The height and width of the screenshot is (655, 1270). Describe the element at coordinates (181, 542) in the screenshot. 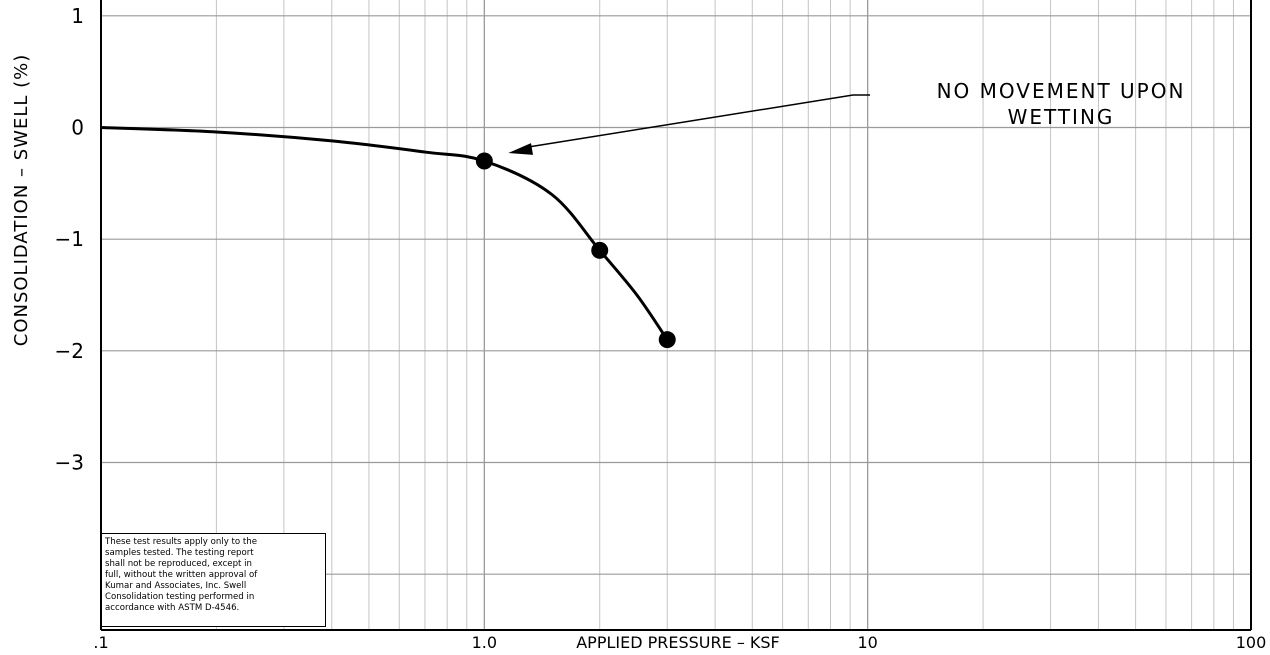

I see `disclaimer-line: These test results apply only to the` at that location.